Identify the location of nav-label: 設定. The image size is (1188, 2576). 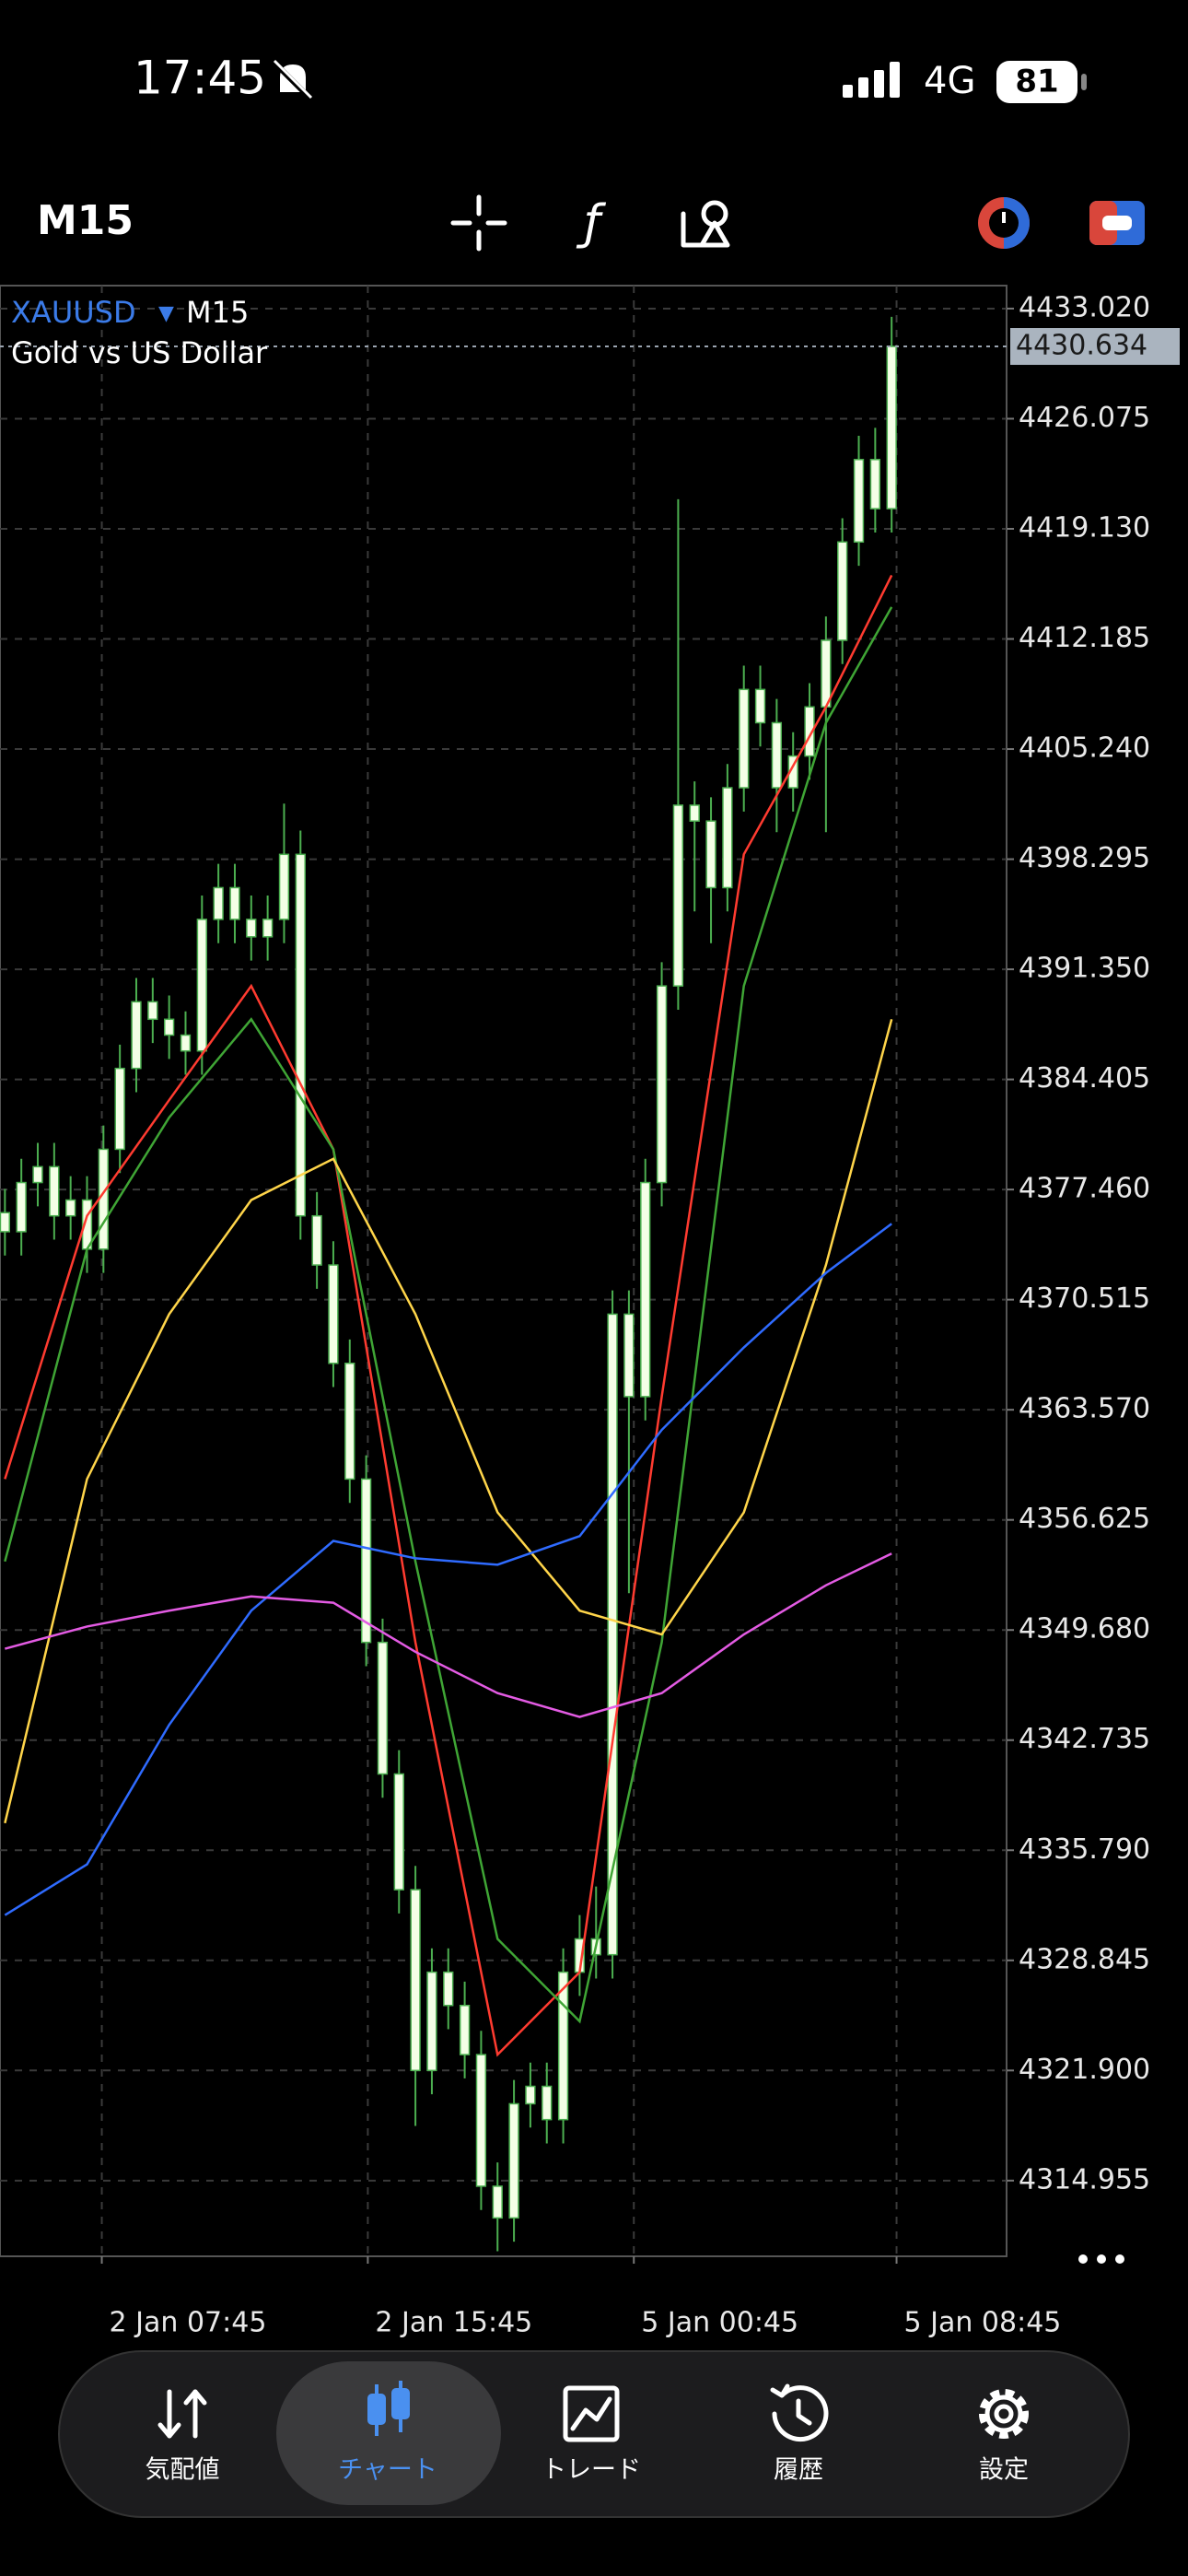
(1004, 2470).